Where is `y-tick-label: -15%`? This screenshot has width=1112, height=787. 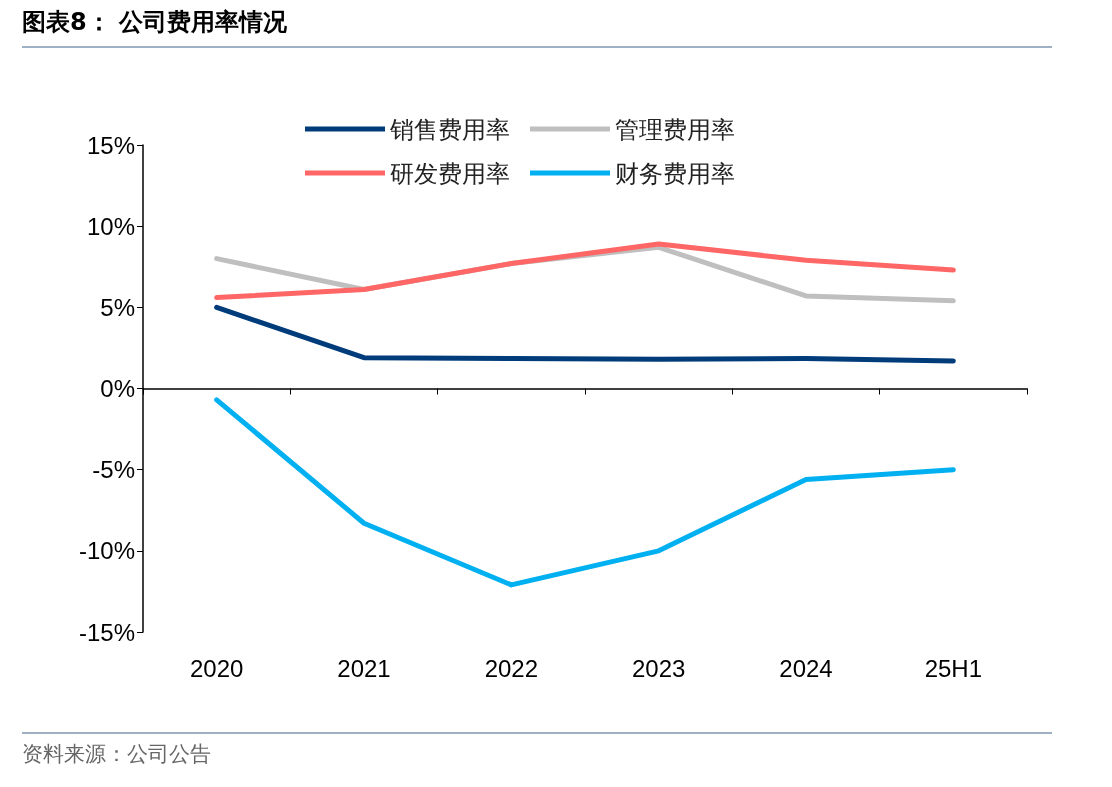
y-tick-label: -15% is located at coordinates (106, 632).